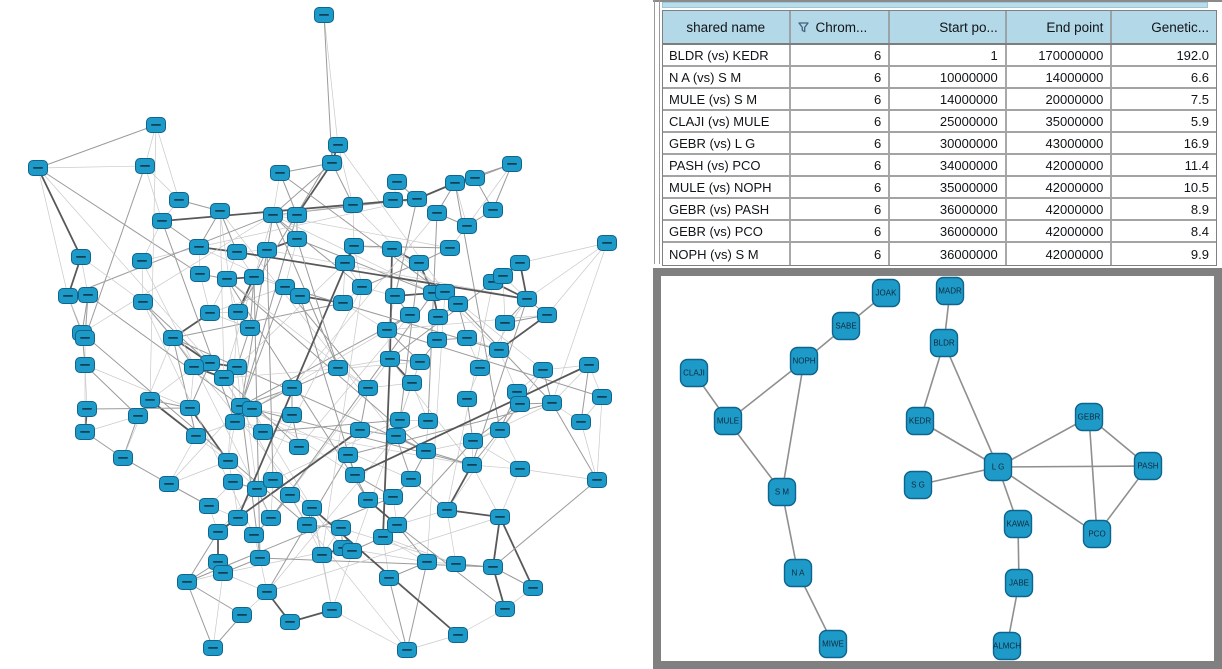 Image resolution: width=1222 pixels, height=669 pixels. I want to click on network-node: KEDR, so click(920, 421).